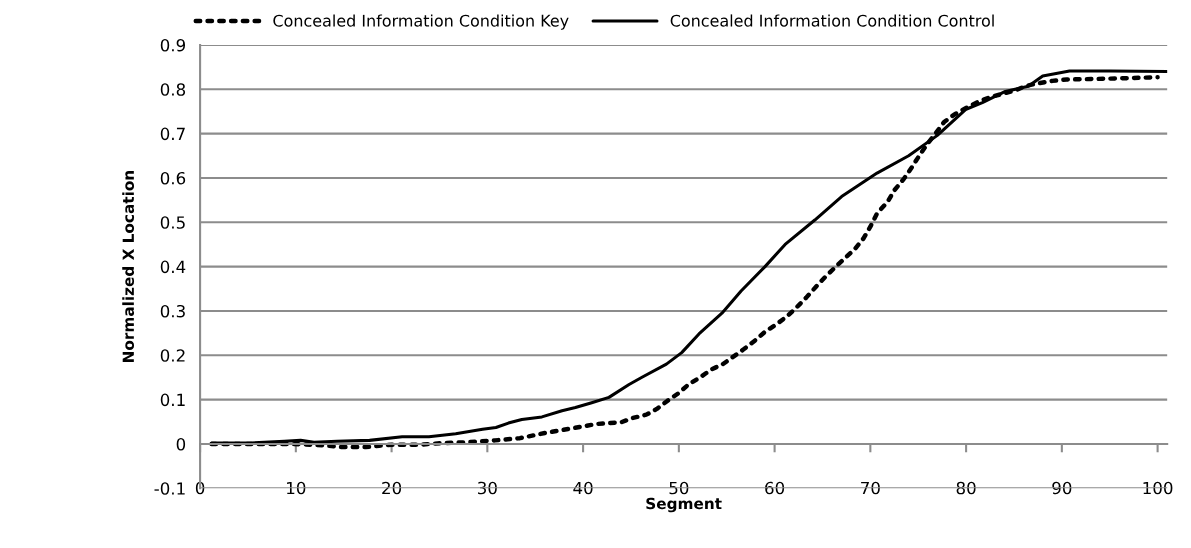 The width and height of the screenshot is (1191, 548). I want to click on y-tick-label: 0.2, so click(172, 355).